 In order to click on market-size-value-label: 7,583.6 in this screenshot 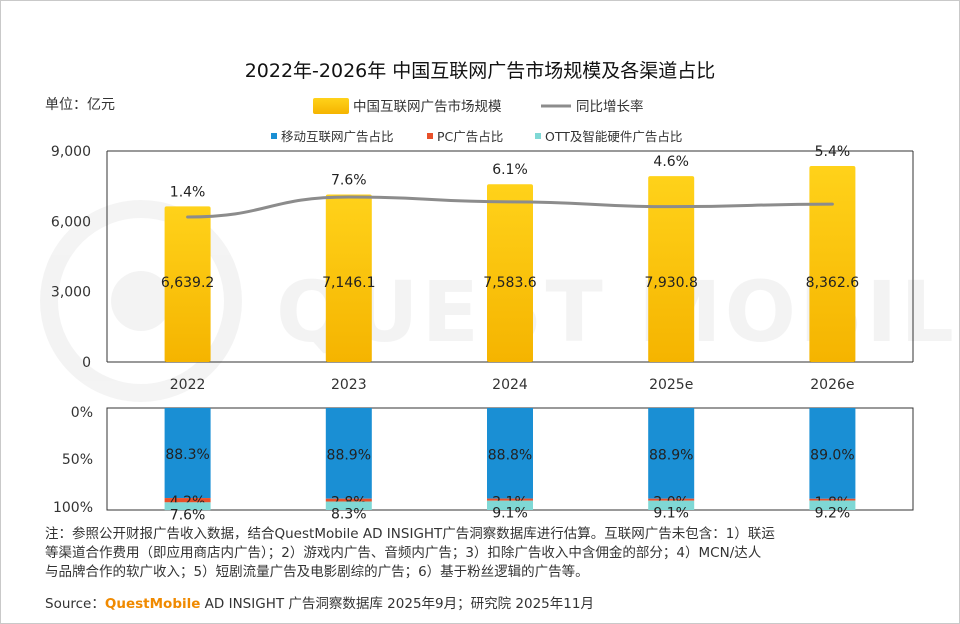, I will do `click(510, 283)`.